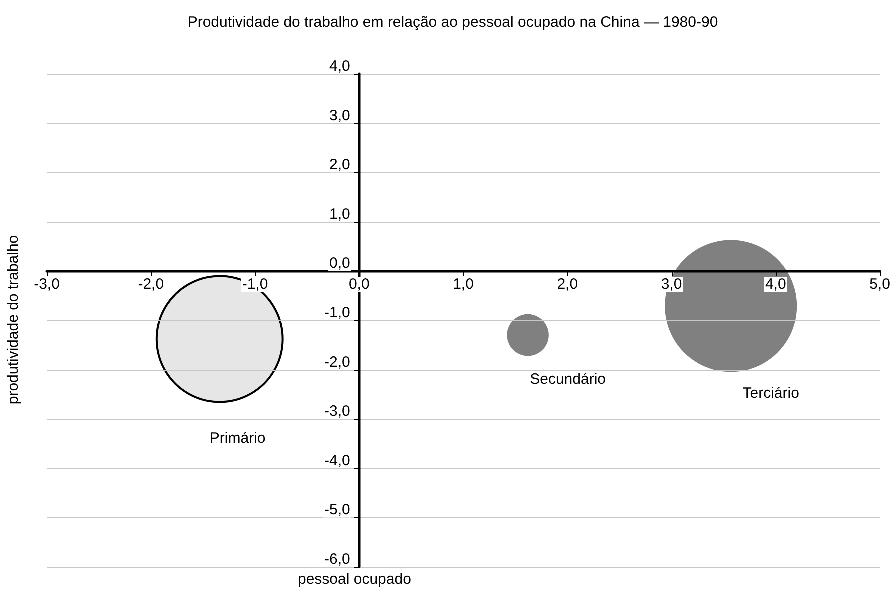 Image resolution: width=896 pixels, height=594 pixels. What do you see at coordinates (340, 263) in the screenshot?
I see `y-tick-label: 0,0` at bounding box center [340, 263].